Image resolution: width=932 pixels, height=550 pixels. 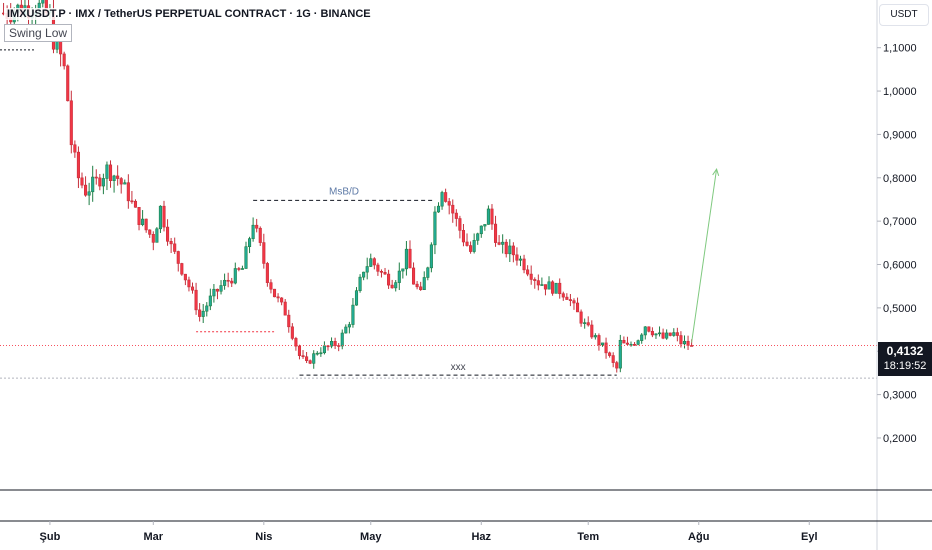 I want to click on projection-arrow-line, so click(x=704, y=256).